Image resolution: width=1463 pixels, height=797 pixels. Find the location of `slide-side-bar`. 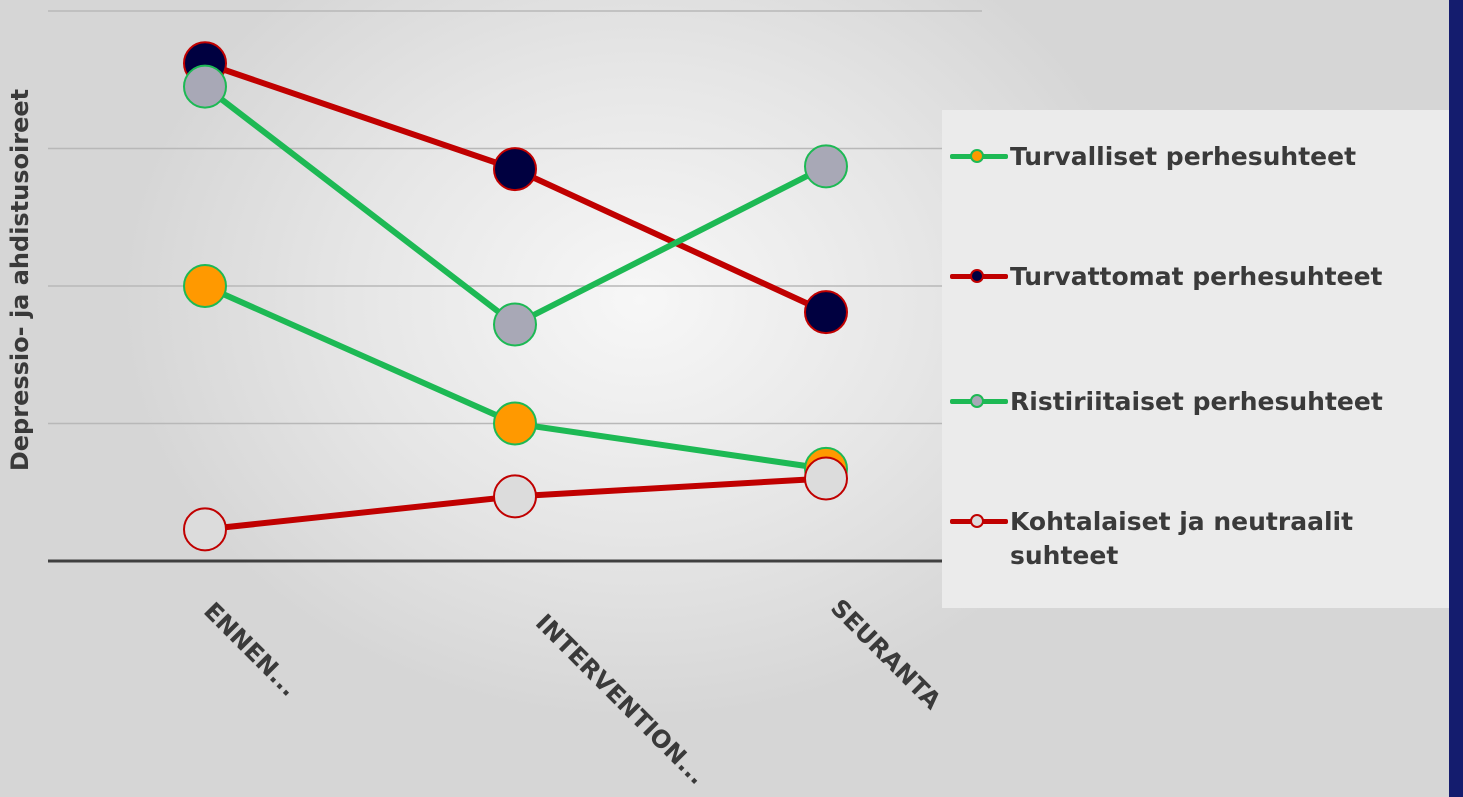

slide-side-bar is located at coordinates (1456, 398).